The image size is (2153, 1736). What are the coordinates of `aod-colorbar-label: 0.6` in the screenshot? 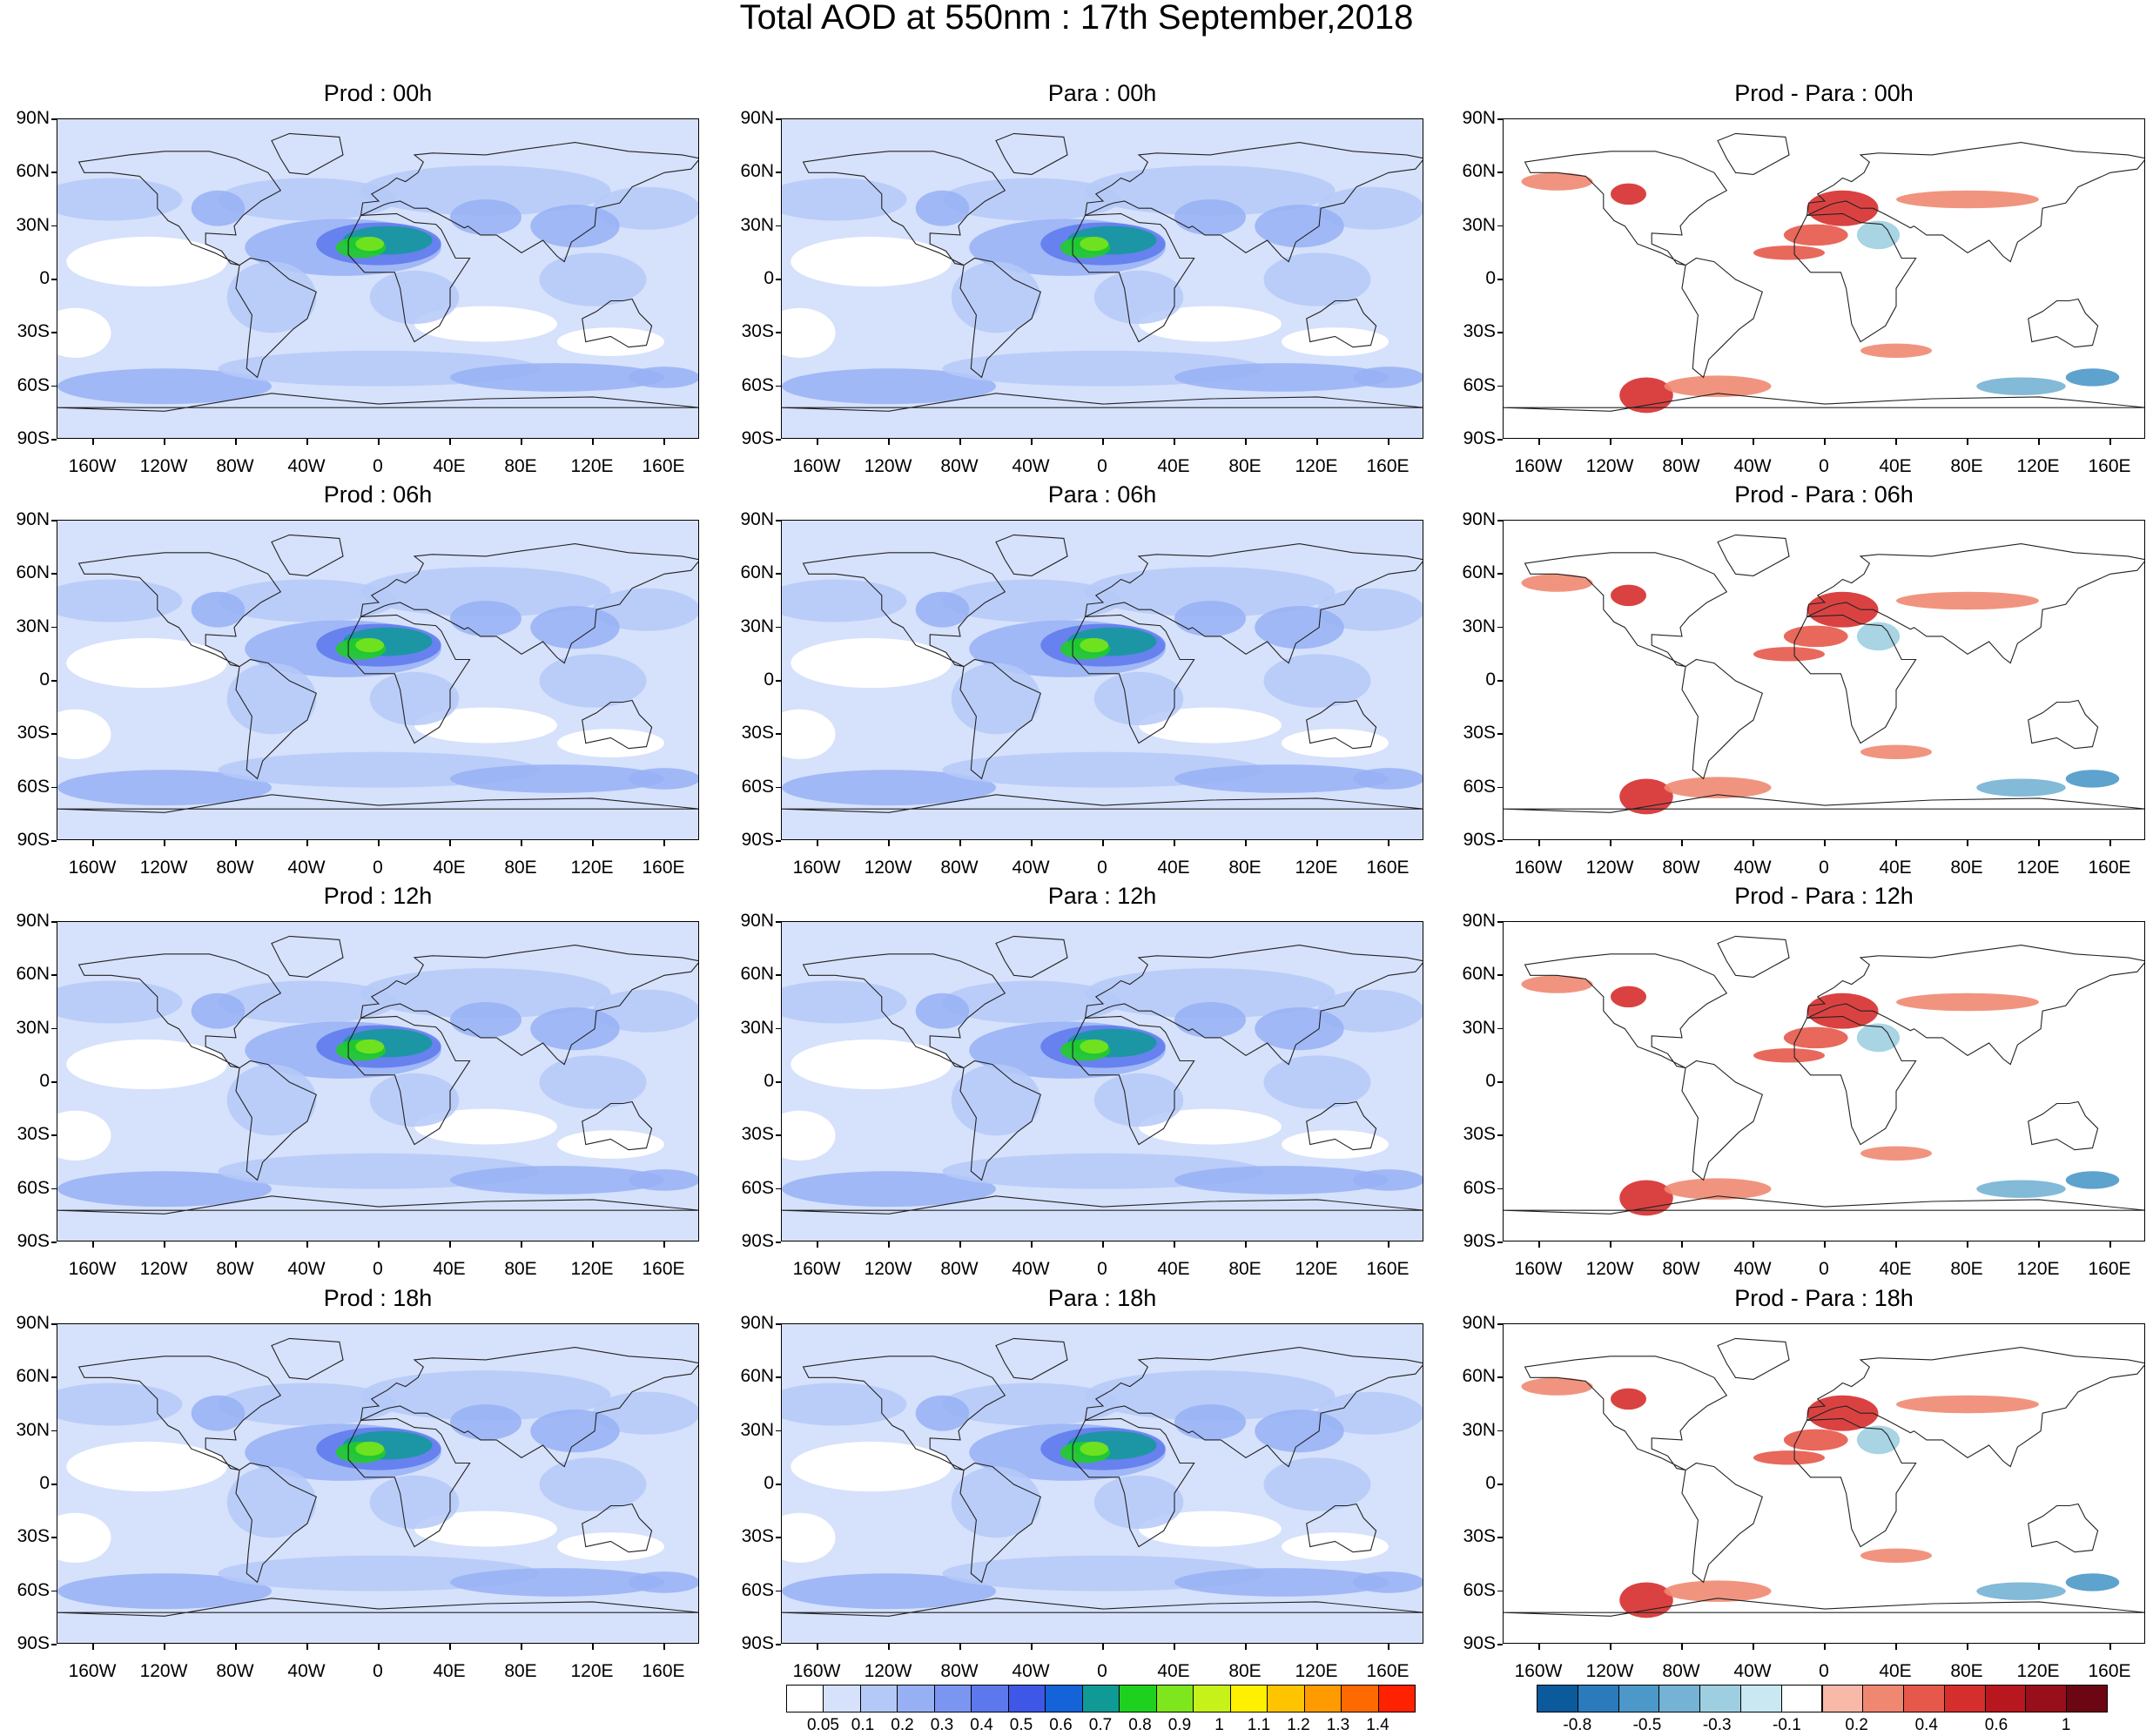 It's located at (1061, 1725).